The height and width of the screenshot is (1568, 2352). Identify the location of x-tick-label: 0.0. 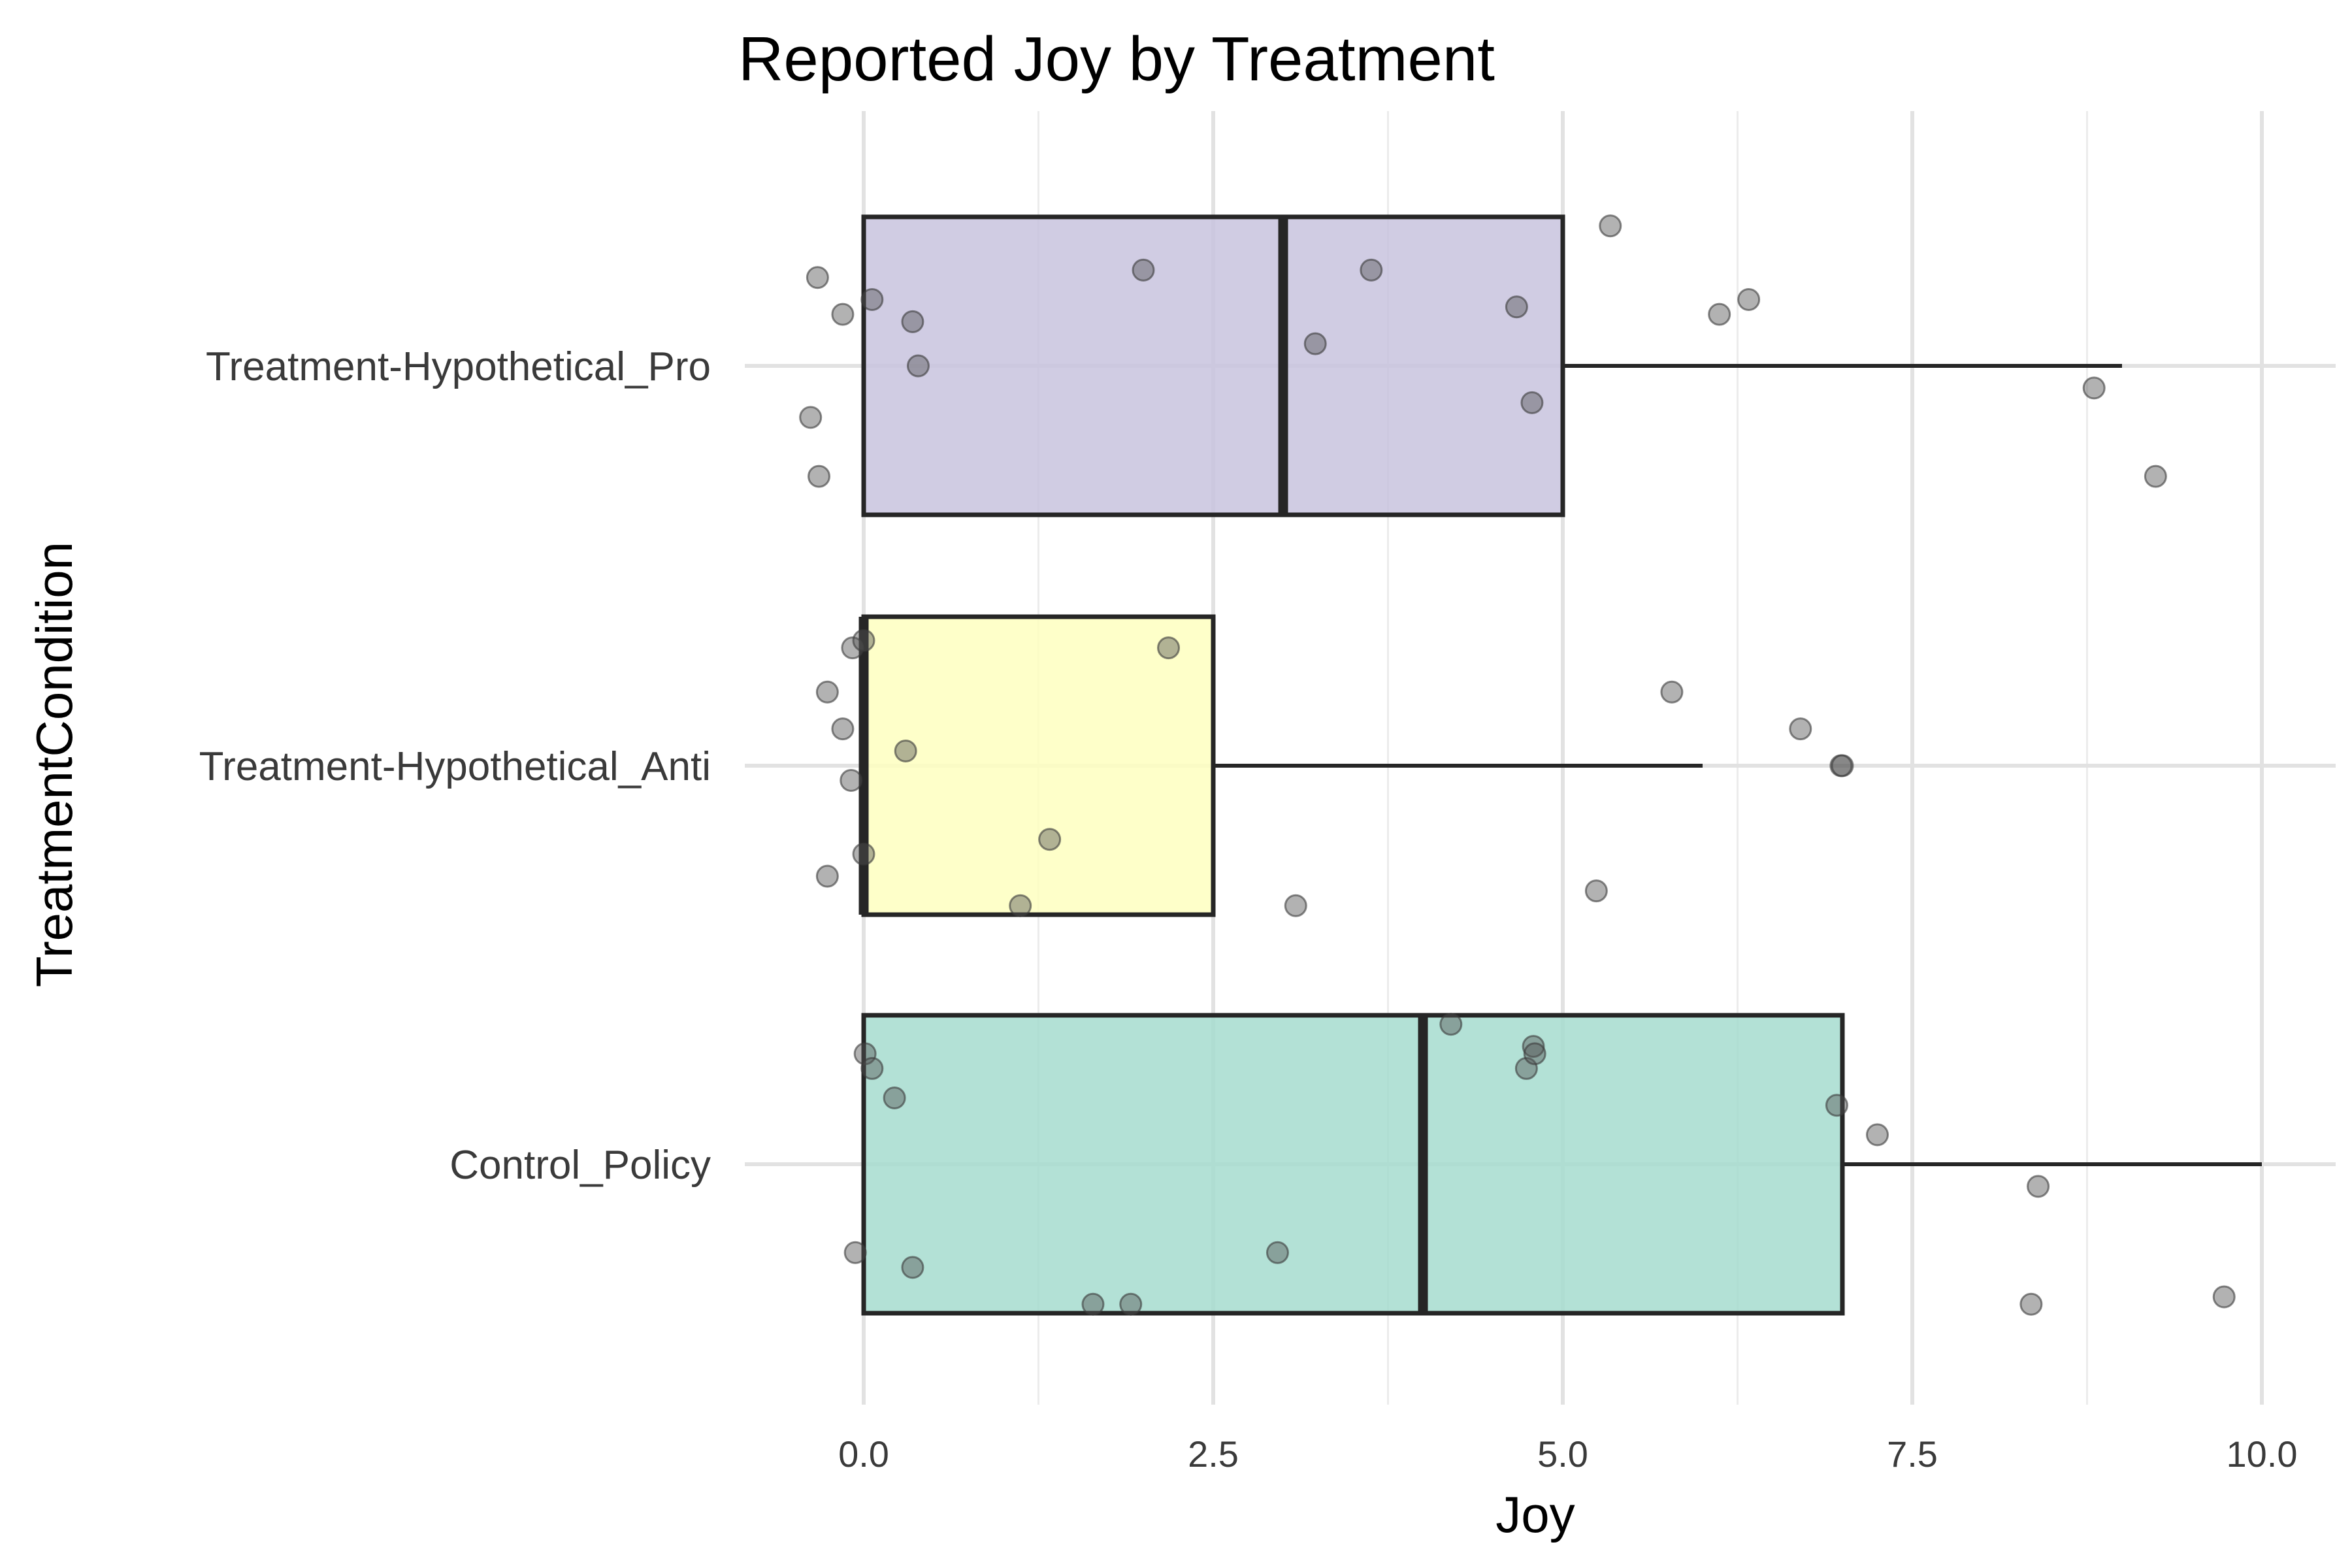
(863, 1454).